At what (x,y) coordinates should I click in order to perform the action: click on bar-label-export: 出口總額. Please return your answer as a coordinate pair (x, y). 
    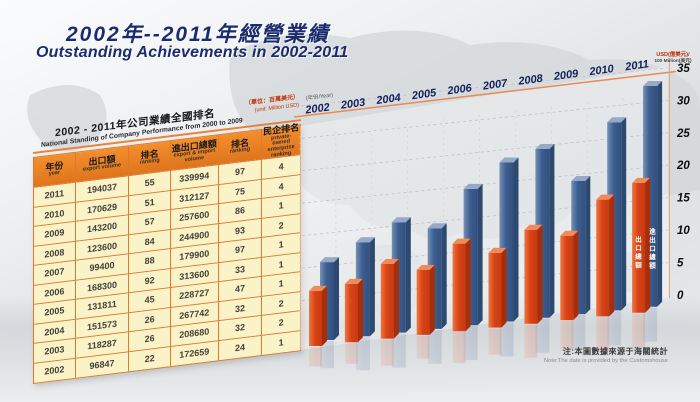
    Looking at the image, I should click on (637, 253).